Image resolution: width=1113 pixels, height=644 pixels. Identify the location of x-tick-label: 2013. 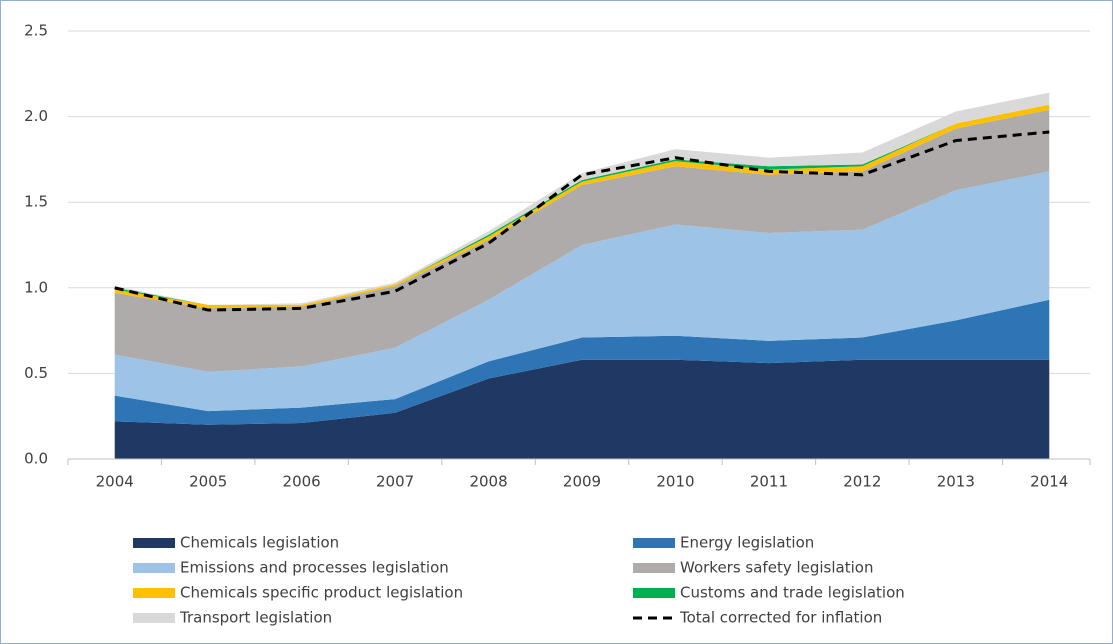
(956, 482).